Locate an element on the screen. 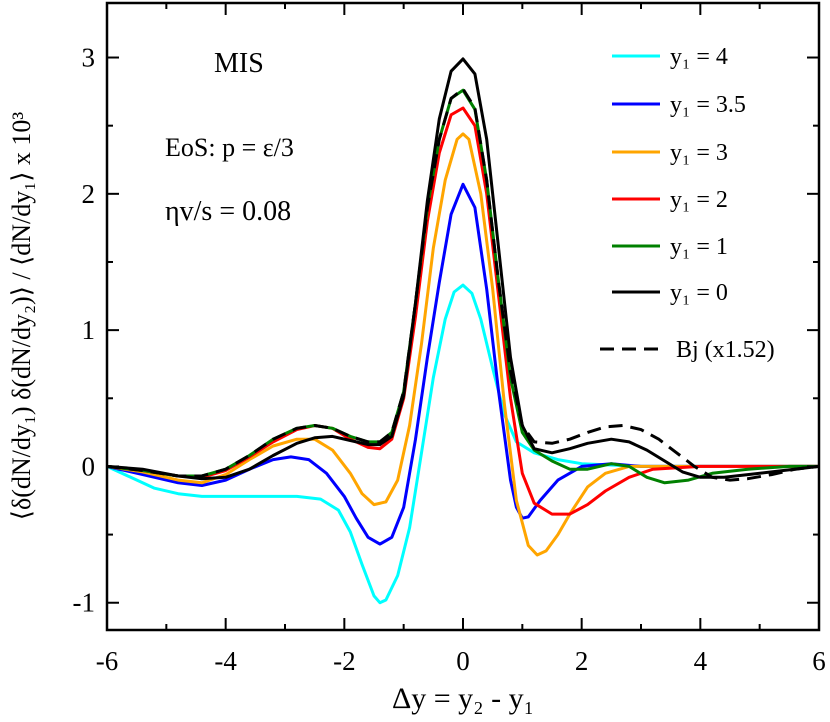 The width and height of the screenshot is (830, 722). legend-label-3: y₁ = 2 is located at coordinates (699, 200).